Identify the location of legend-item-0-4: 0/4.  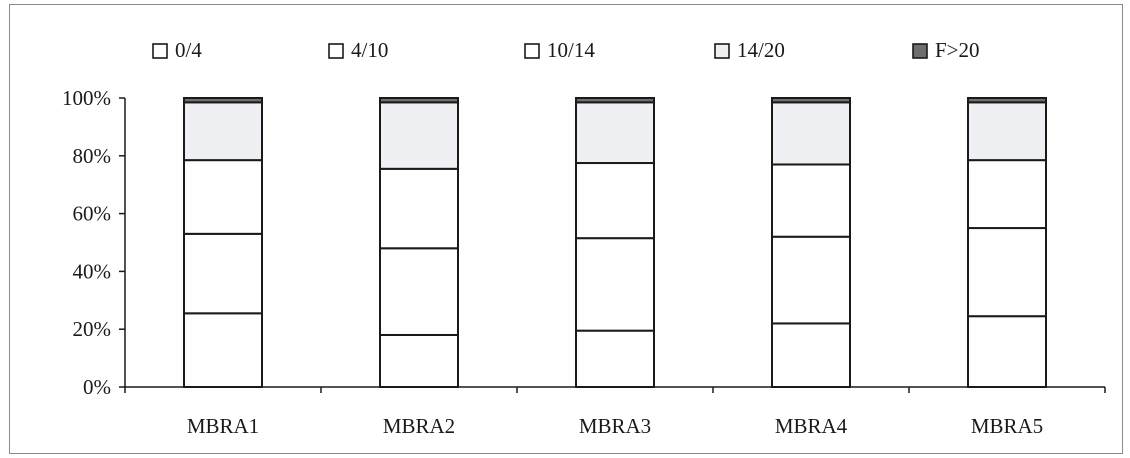
(177, 50).